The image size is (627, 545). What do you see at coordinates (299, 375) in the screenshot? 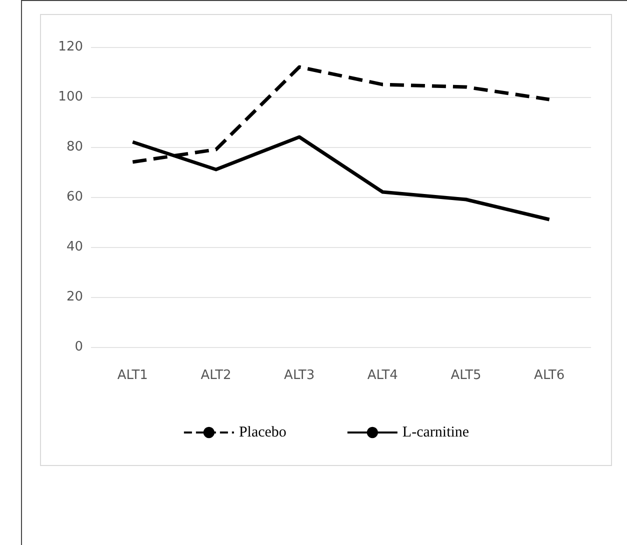
I see `x-tick-label: ALT3` at bounding box center [299, 375].